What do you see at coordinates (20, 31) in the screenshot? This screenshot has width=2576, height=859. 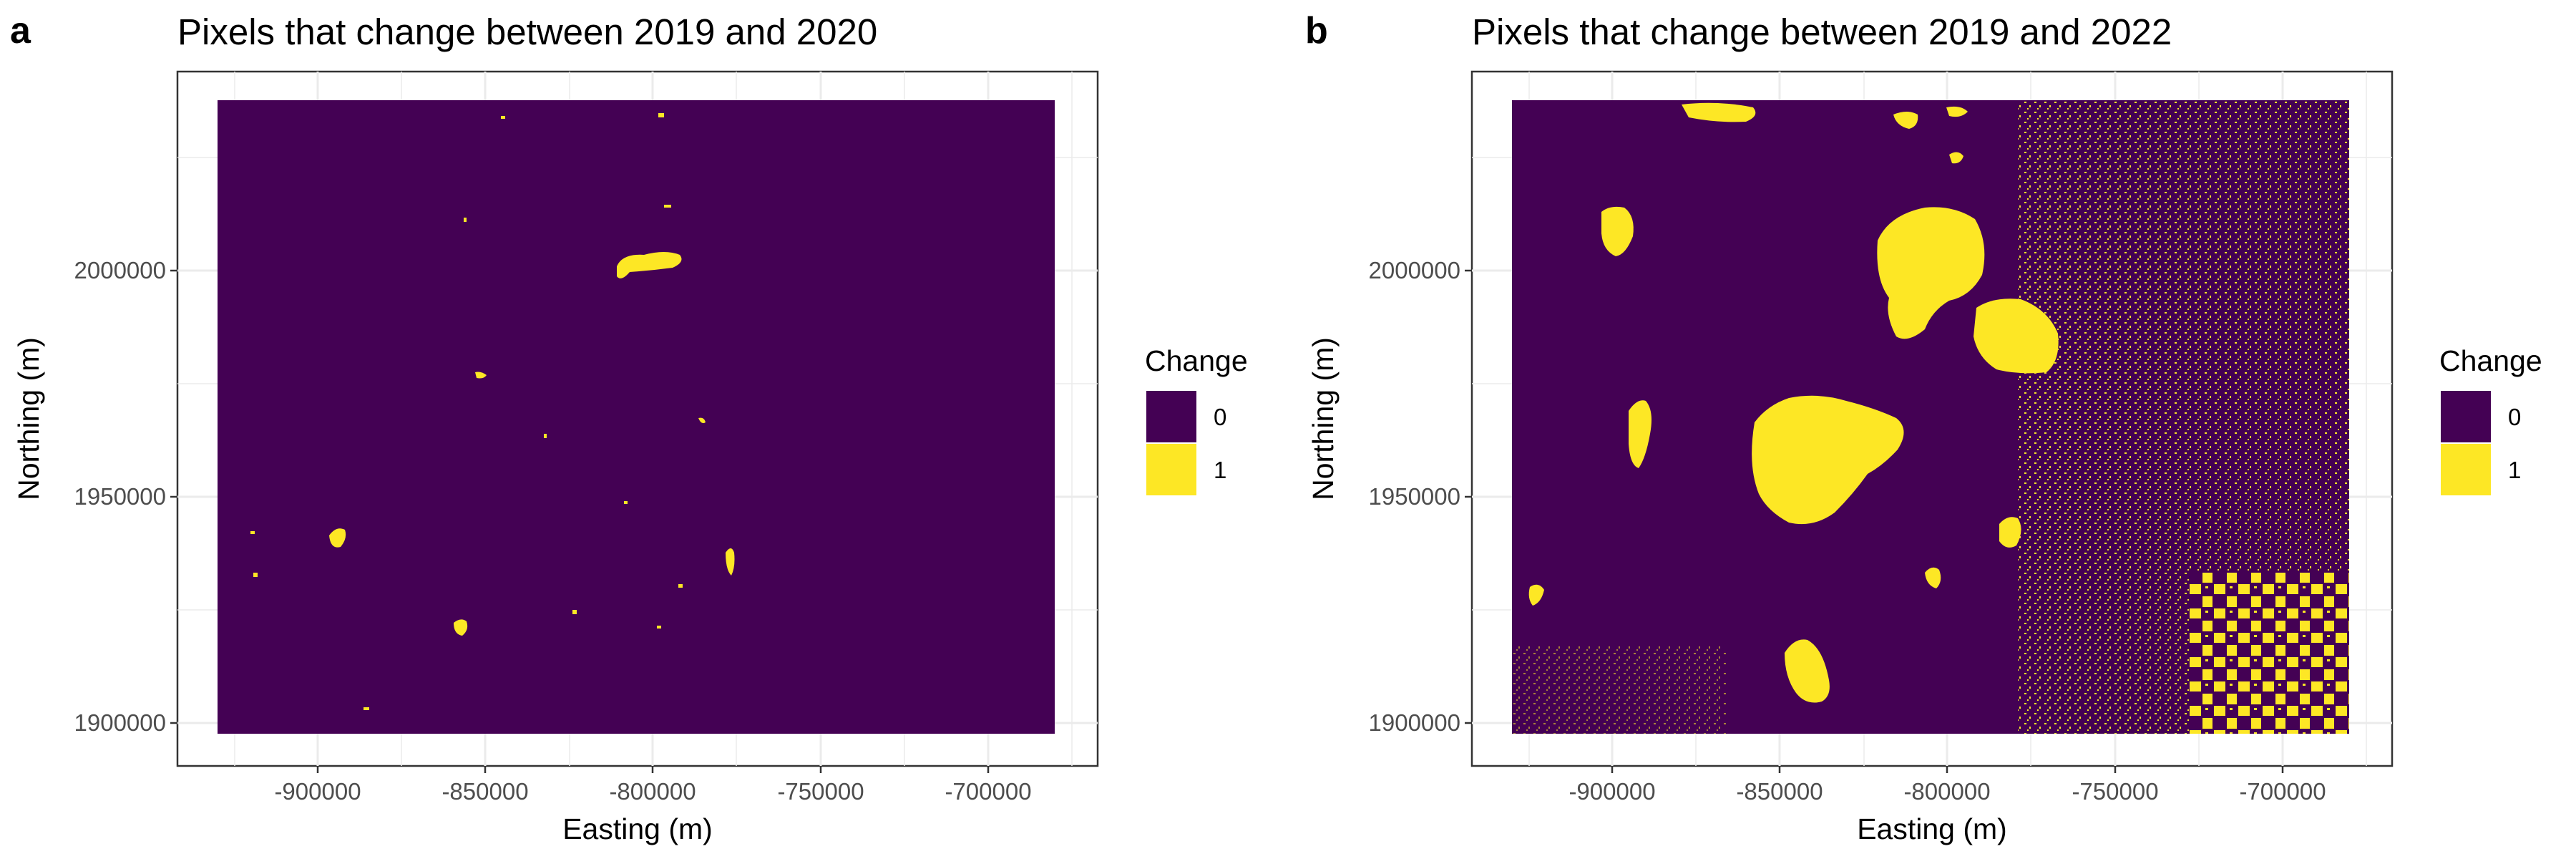 I see `panel-tag: a` at bounding box center [20, 31].